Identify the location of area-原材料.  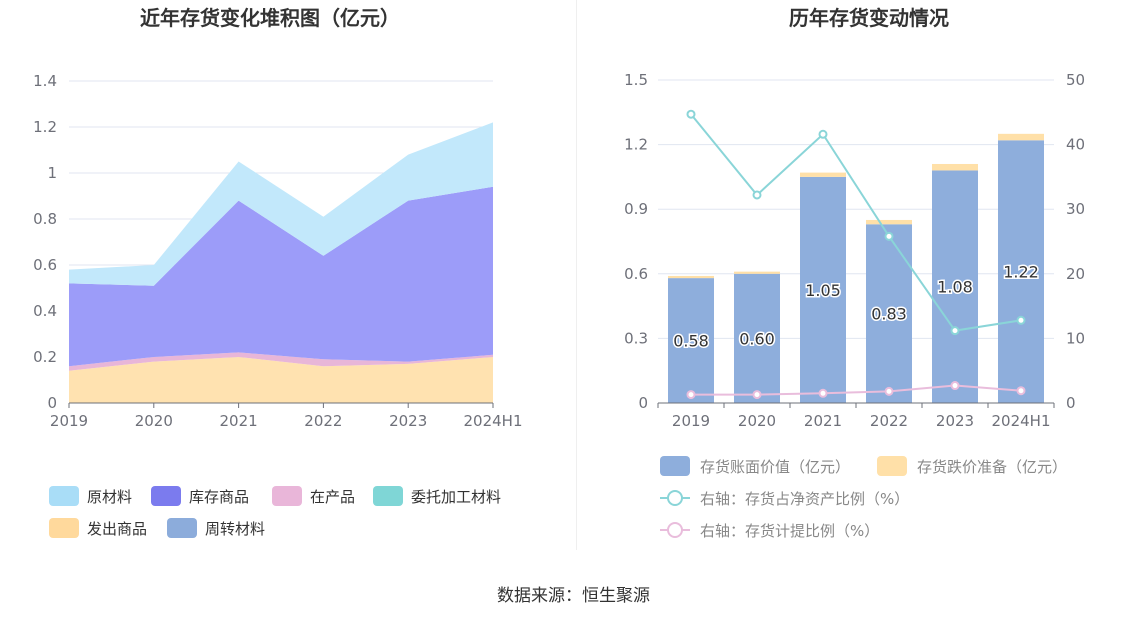
(281, 204).